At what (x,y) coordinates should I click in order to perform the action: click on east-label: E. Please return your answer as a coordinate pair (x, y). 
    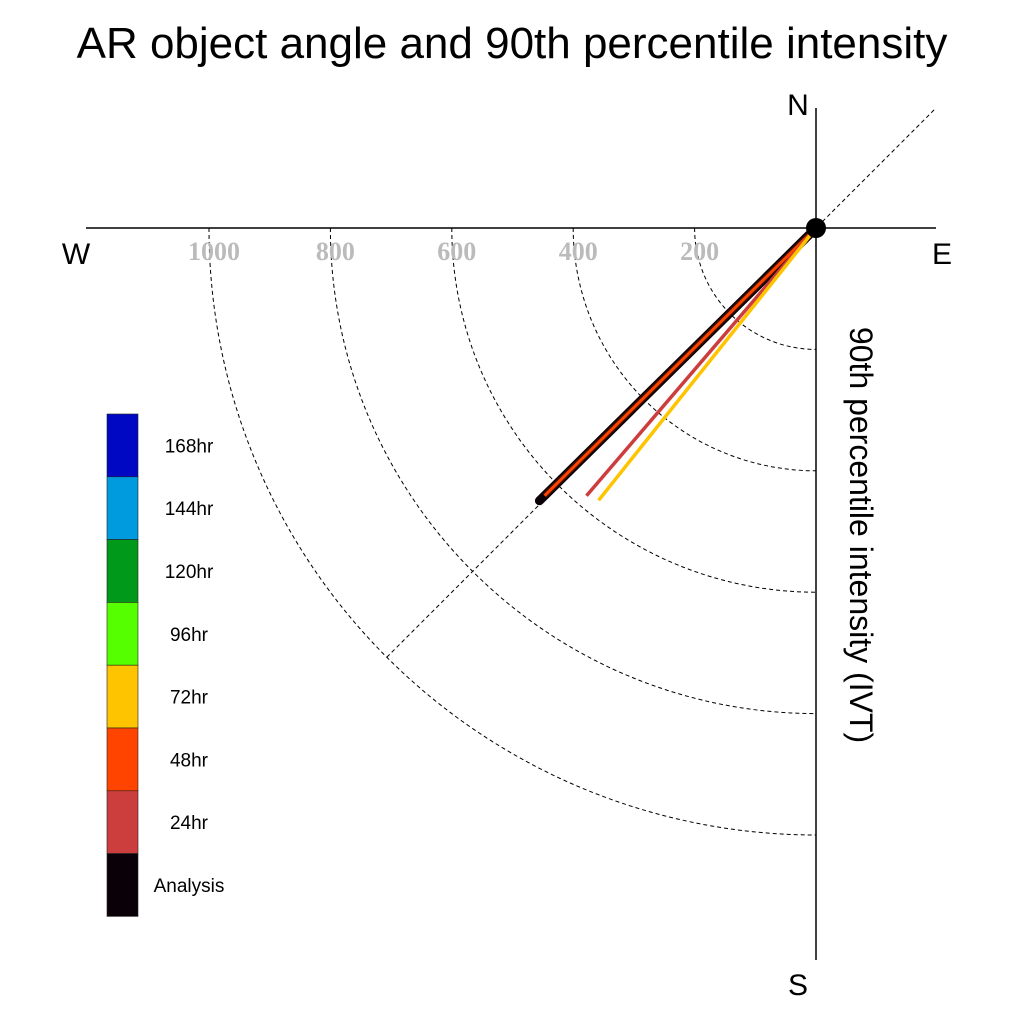
    Looking at the image, I should click on (942, 254).